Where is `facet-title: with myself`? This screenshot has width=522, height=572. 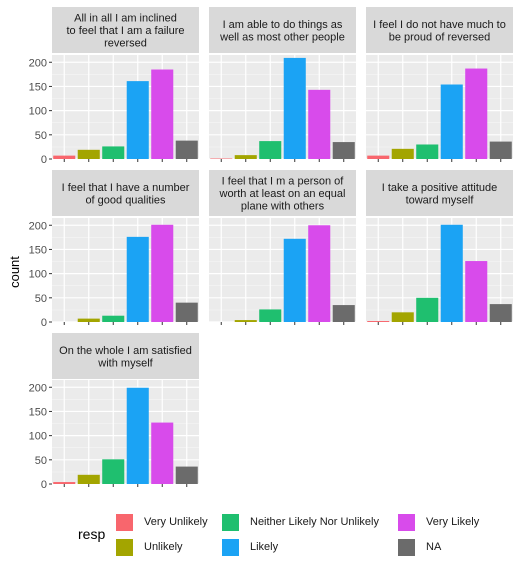 facet-title: with myself is located at coordinates (125, 363).